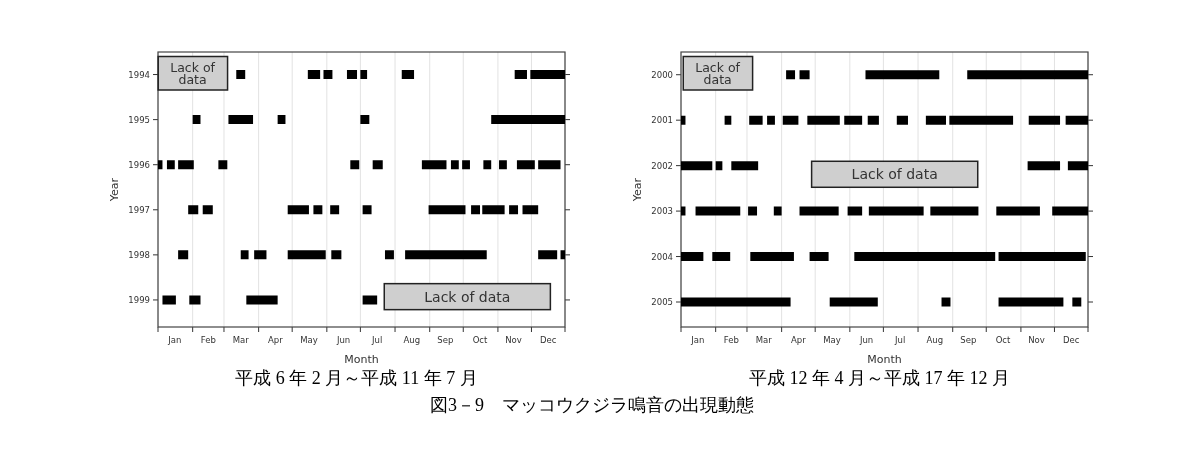 Image resolution: width=1185 pixels, height=453 pixels. I want to click on y-tick-label: 2003, so click(662, 211).